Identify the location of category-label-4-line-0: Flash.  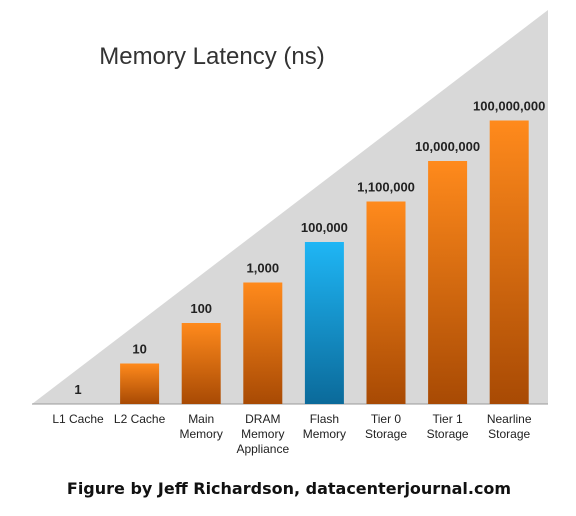
(324, 419).